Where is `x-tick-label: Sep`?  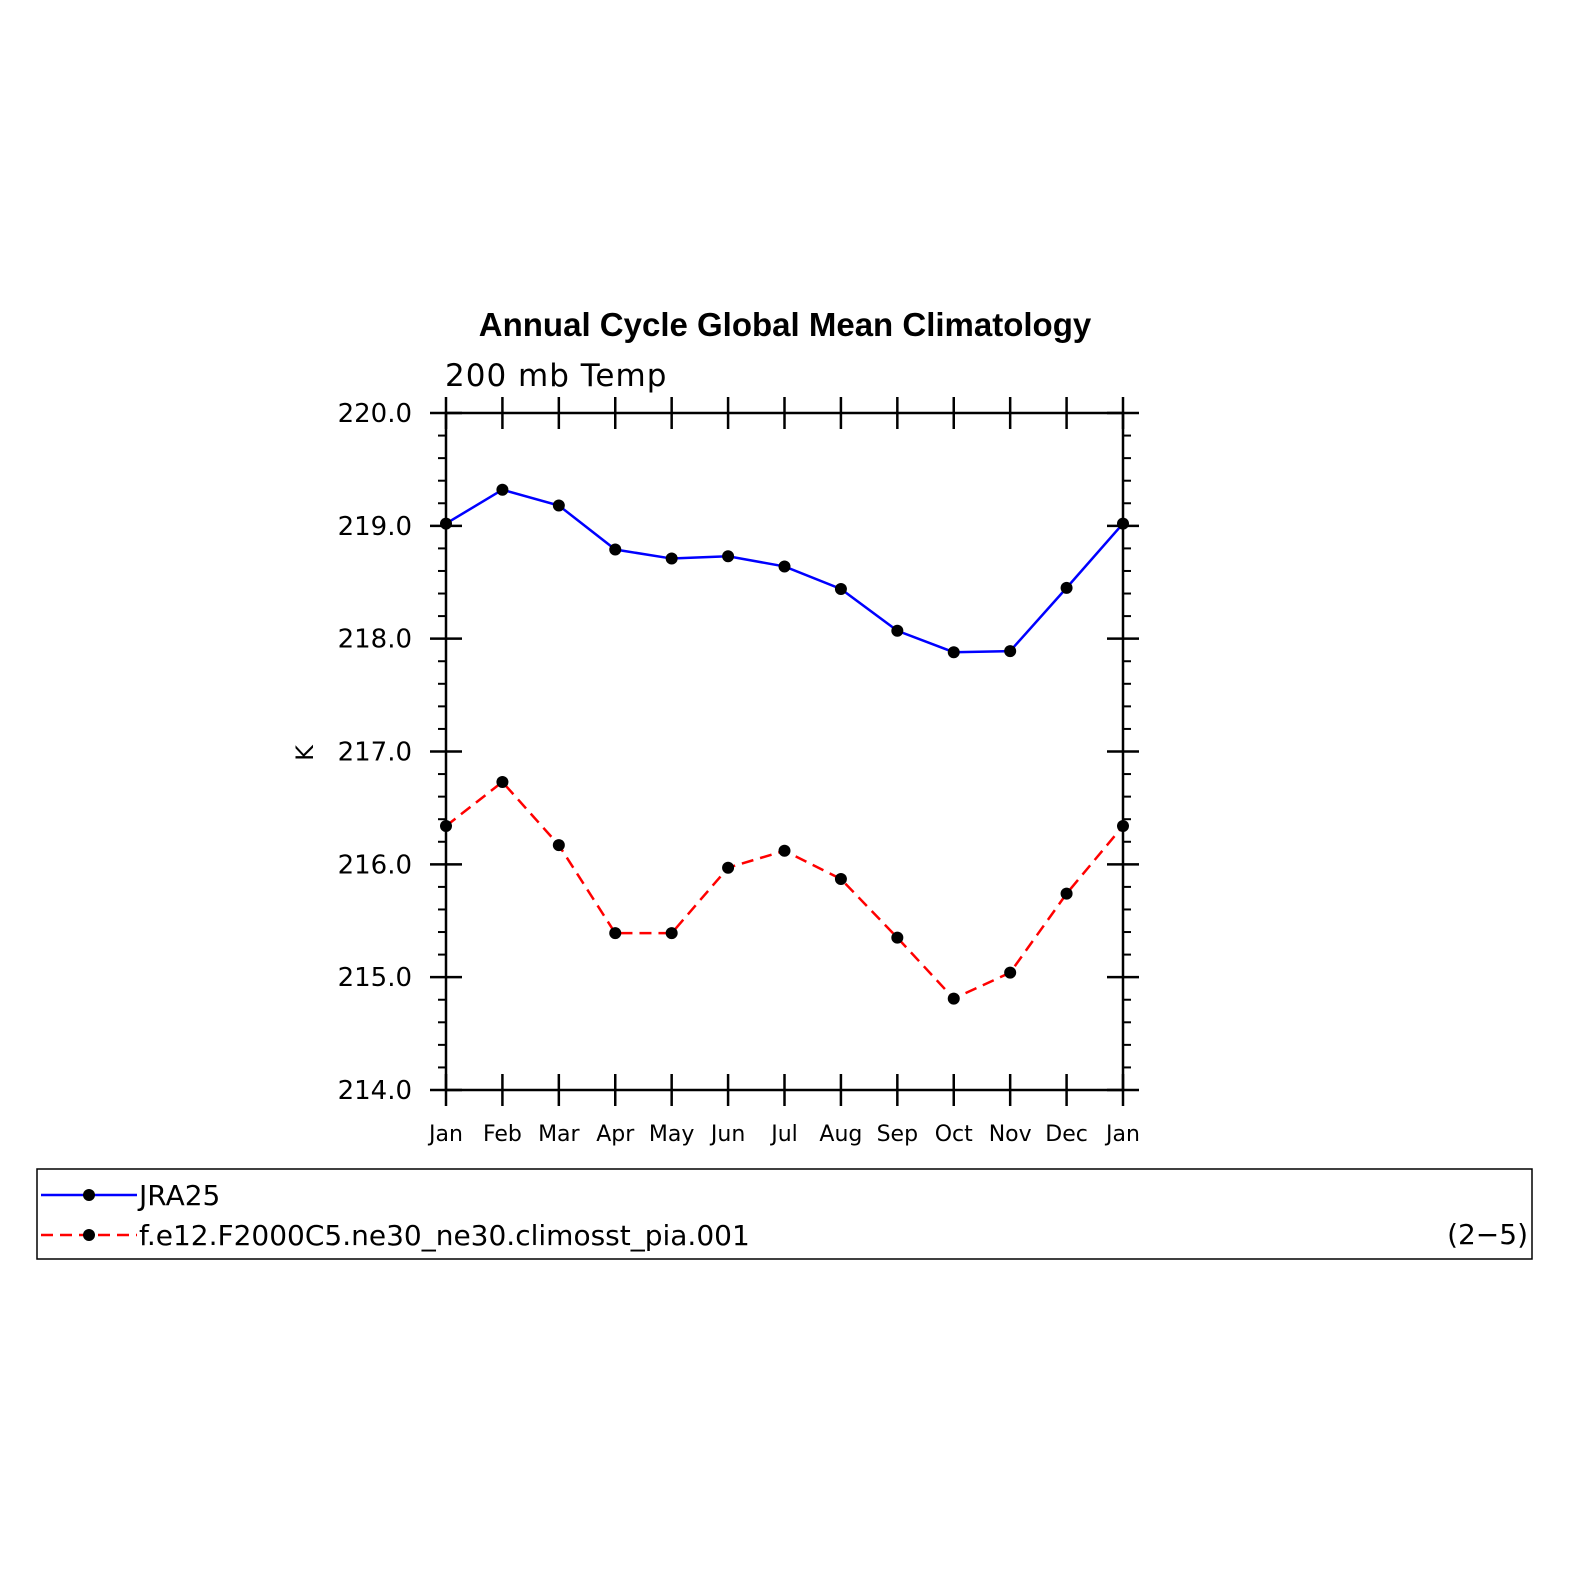
x-tick-label: Sep is located at coordinates (897, 1134).